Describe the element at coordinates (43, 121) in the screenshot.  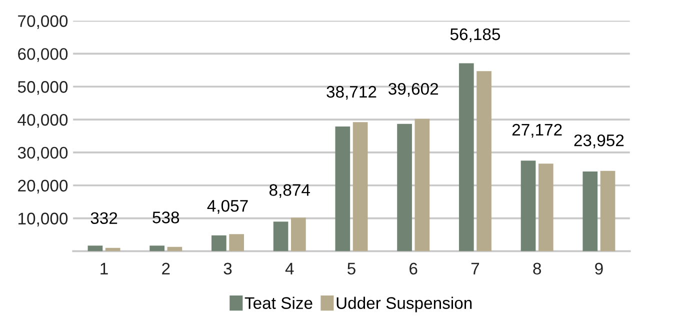
I see `y-tick-label: 40,000` at that location.